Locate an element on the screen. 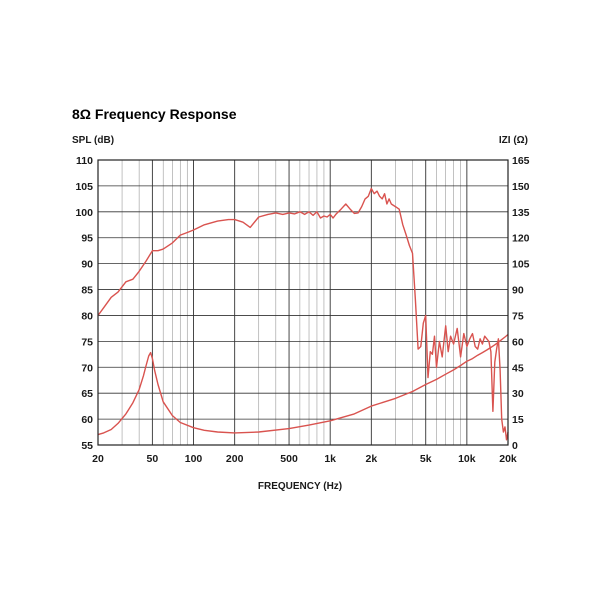 This screenshot has height=600, width=600. y2-tick-label: 30 is located at coordinates (518, 394).